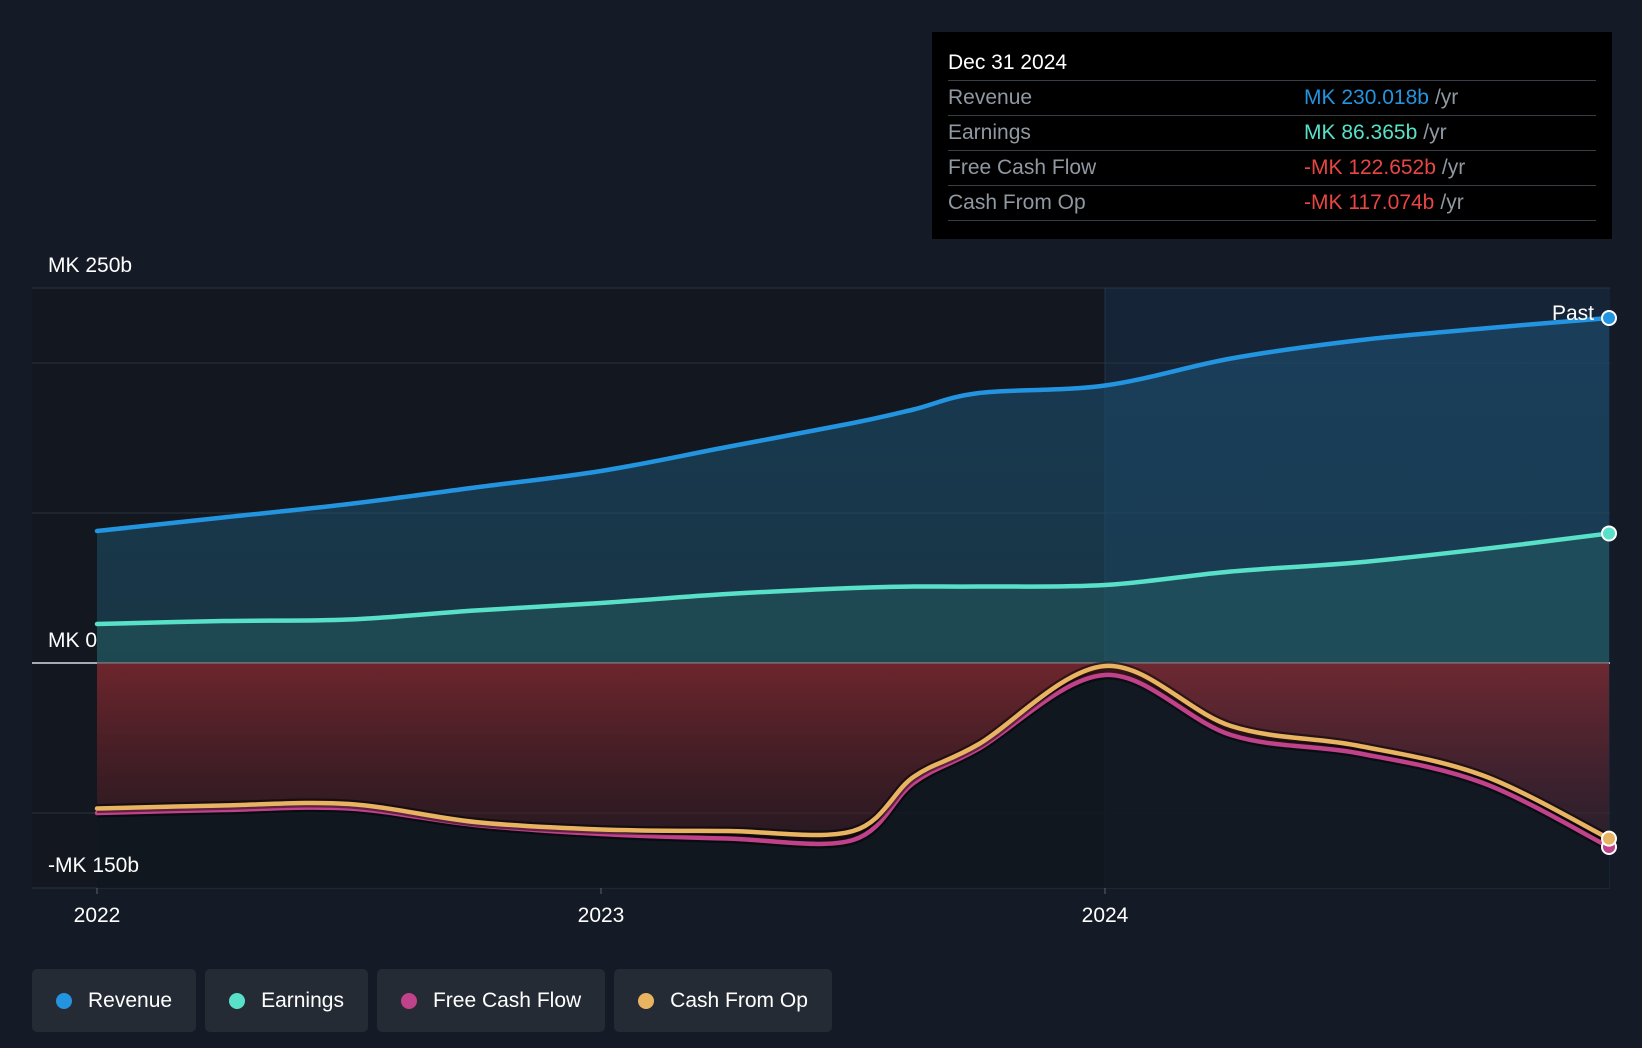 Image resolution: width=1642 pixels, height=1048 pixels. What do you see at coordinates (646, 1000) in the screenshot?
I see `cash-from-op-dot-icon` at bounding box center [646, 1000].